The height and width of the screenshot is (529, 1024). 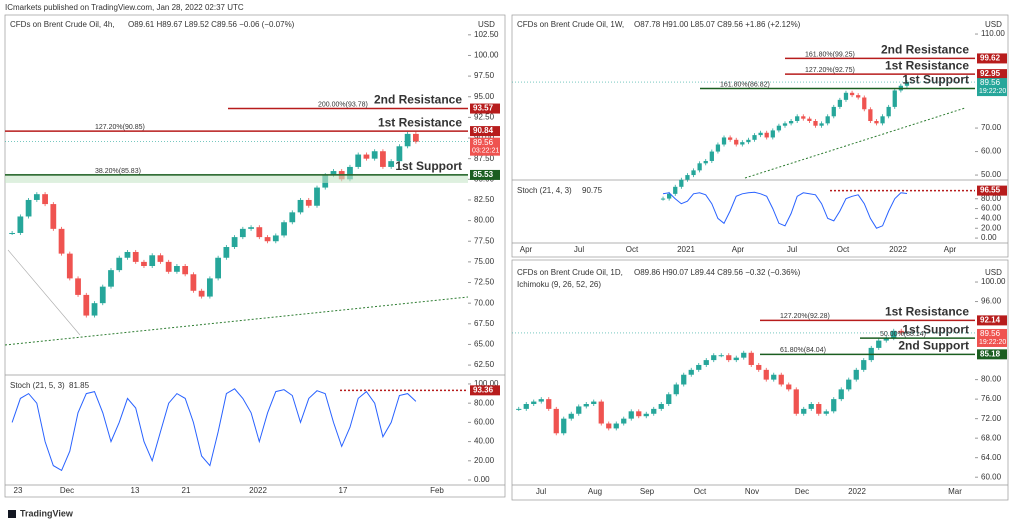 What do you see at coordinates (903, 334) in the screenshot?
I see `fib-label: 50.00%(88.14)` at bounding box center [903, 334].